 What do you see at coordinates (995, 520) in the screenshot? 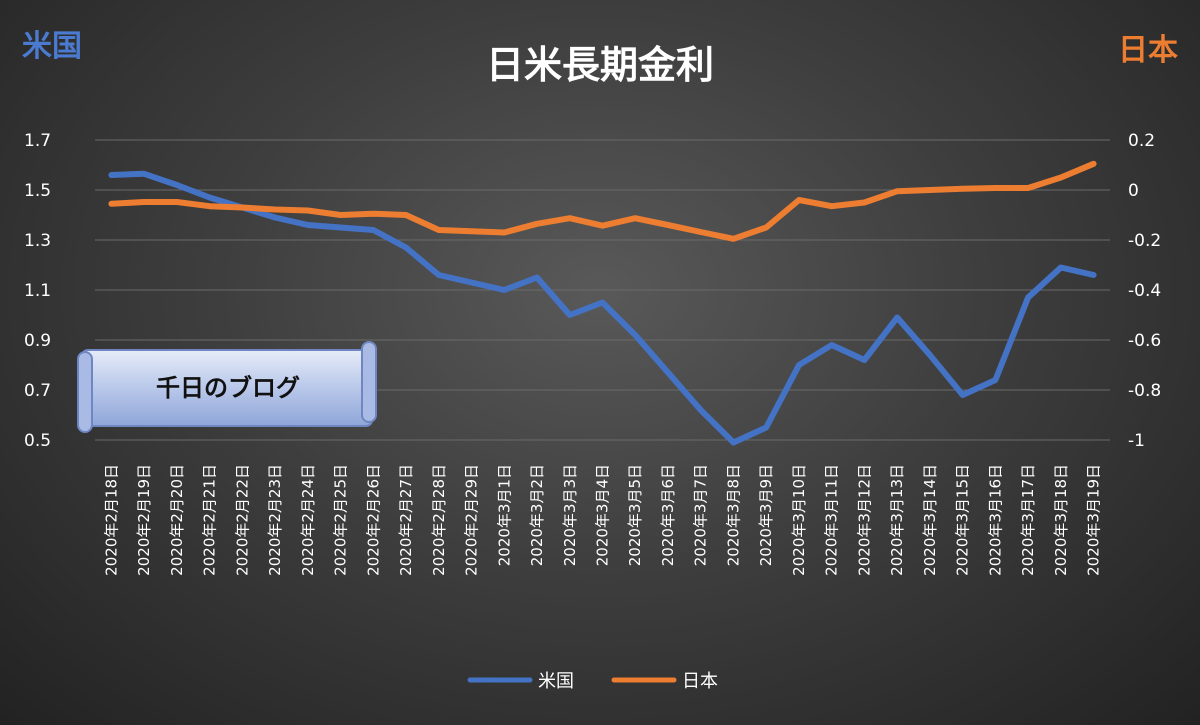
I see `x-tick-label: 2020年3月16日` at bounding box center [995, 520].